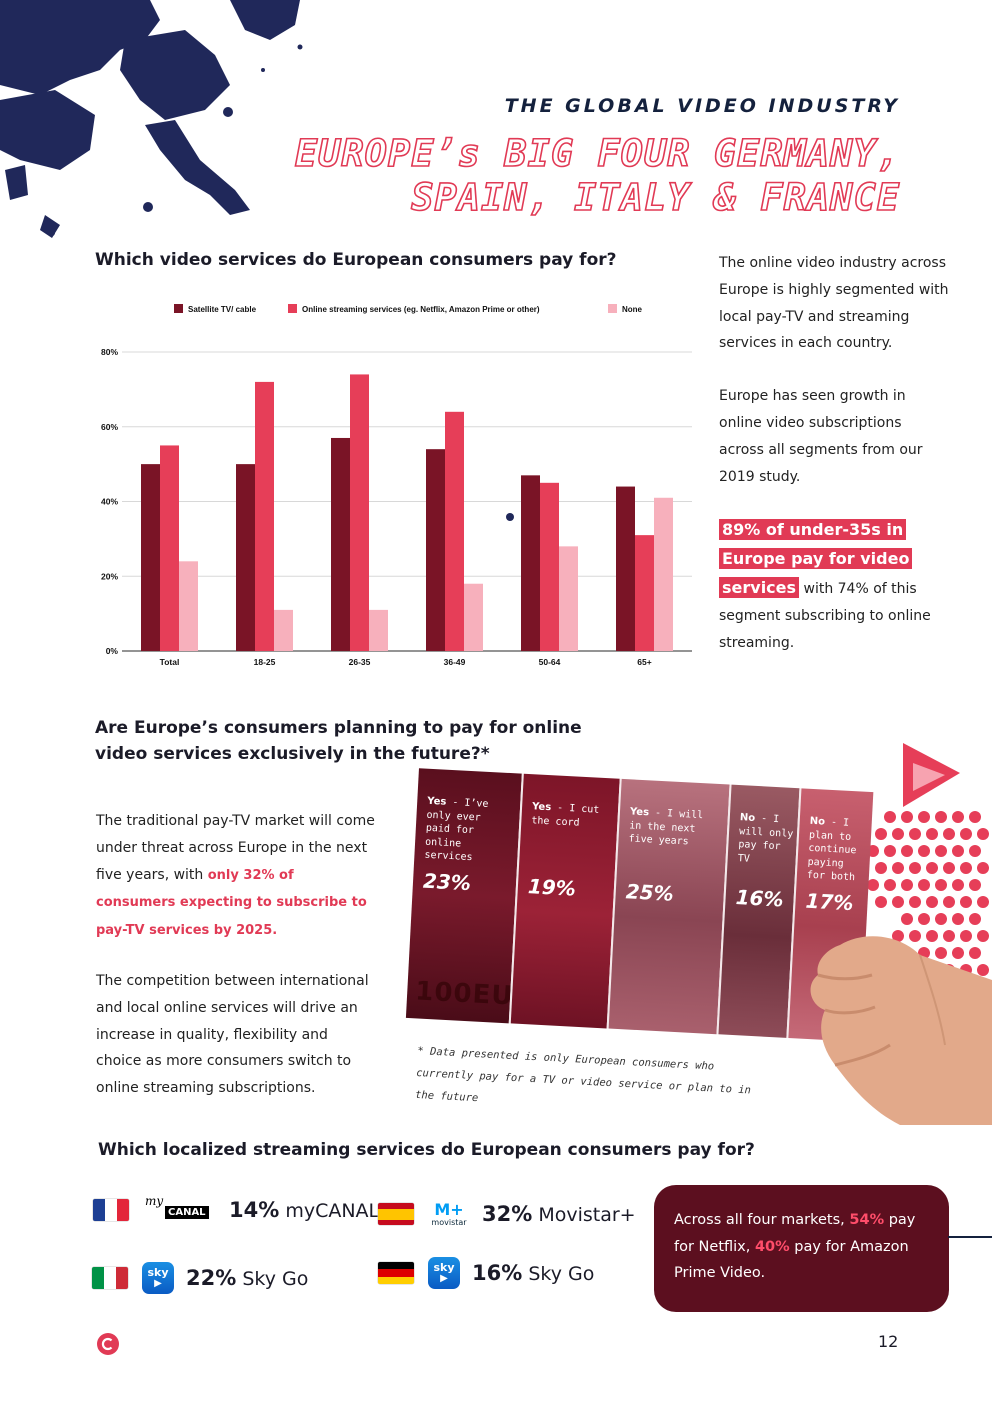 This screenshot has height=1403, width=992. I want to click on callout-text-c: pay for Amazon Prime Video., so click(791, 1260).